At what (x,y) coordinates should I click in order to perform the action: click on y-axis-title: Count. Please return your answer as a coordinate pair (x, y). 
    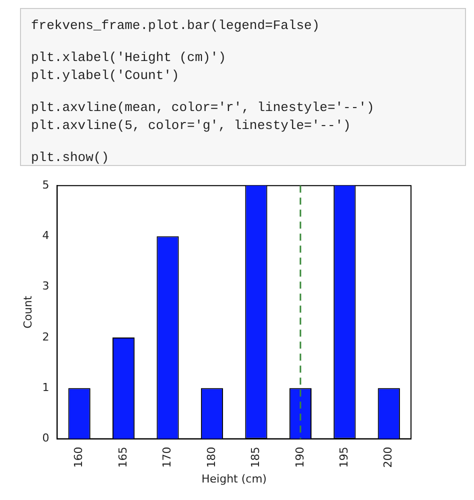
    Looking at the image, I should click on (27, 312).